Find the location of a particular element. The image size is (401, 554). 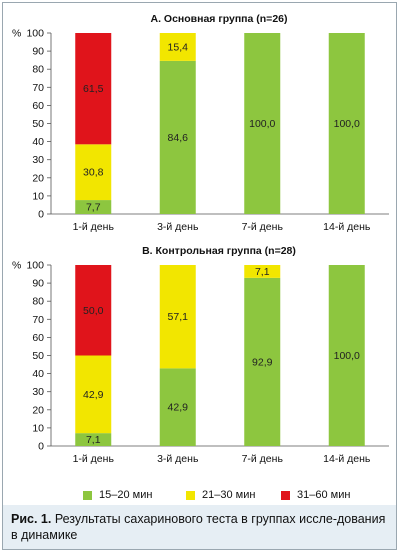

legend-label-15-20: 15–20 мин is located at coordinates (126, 495).